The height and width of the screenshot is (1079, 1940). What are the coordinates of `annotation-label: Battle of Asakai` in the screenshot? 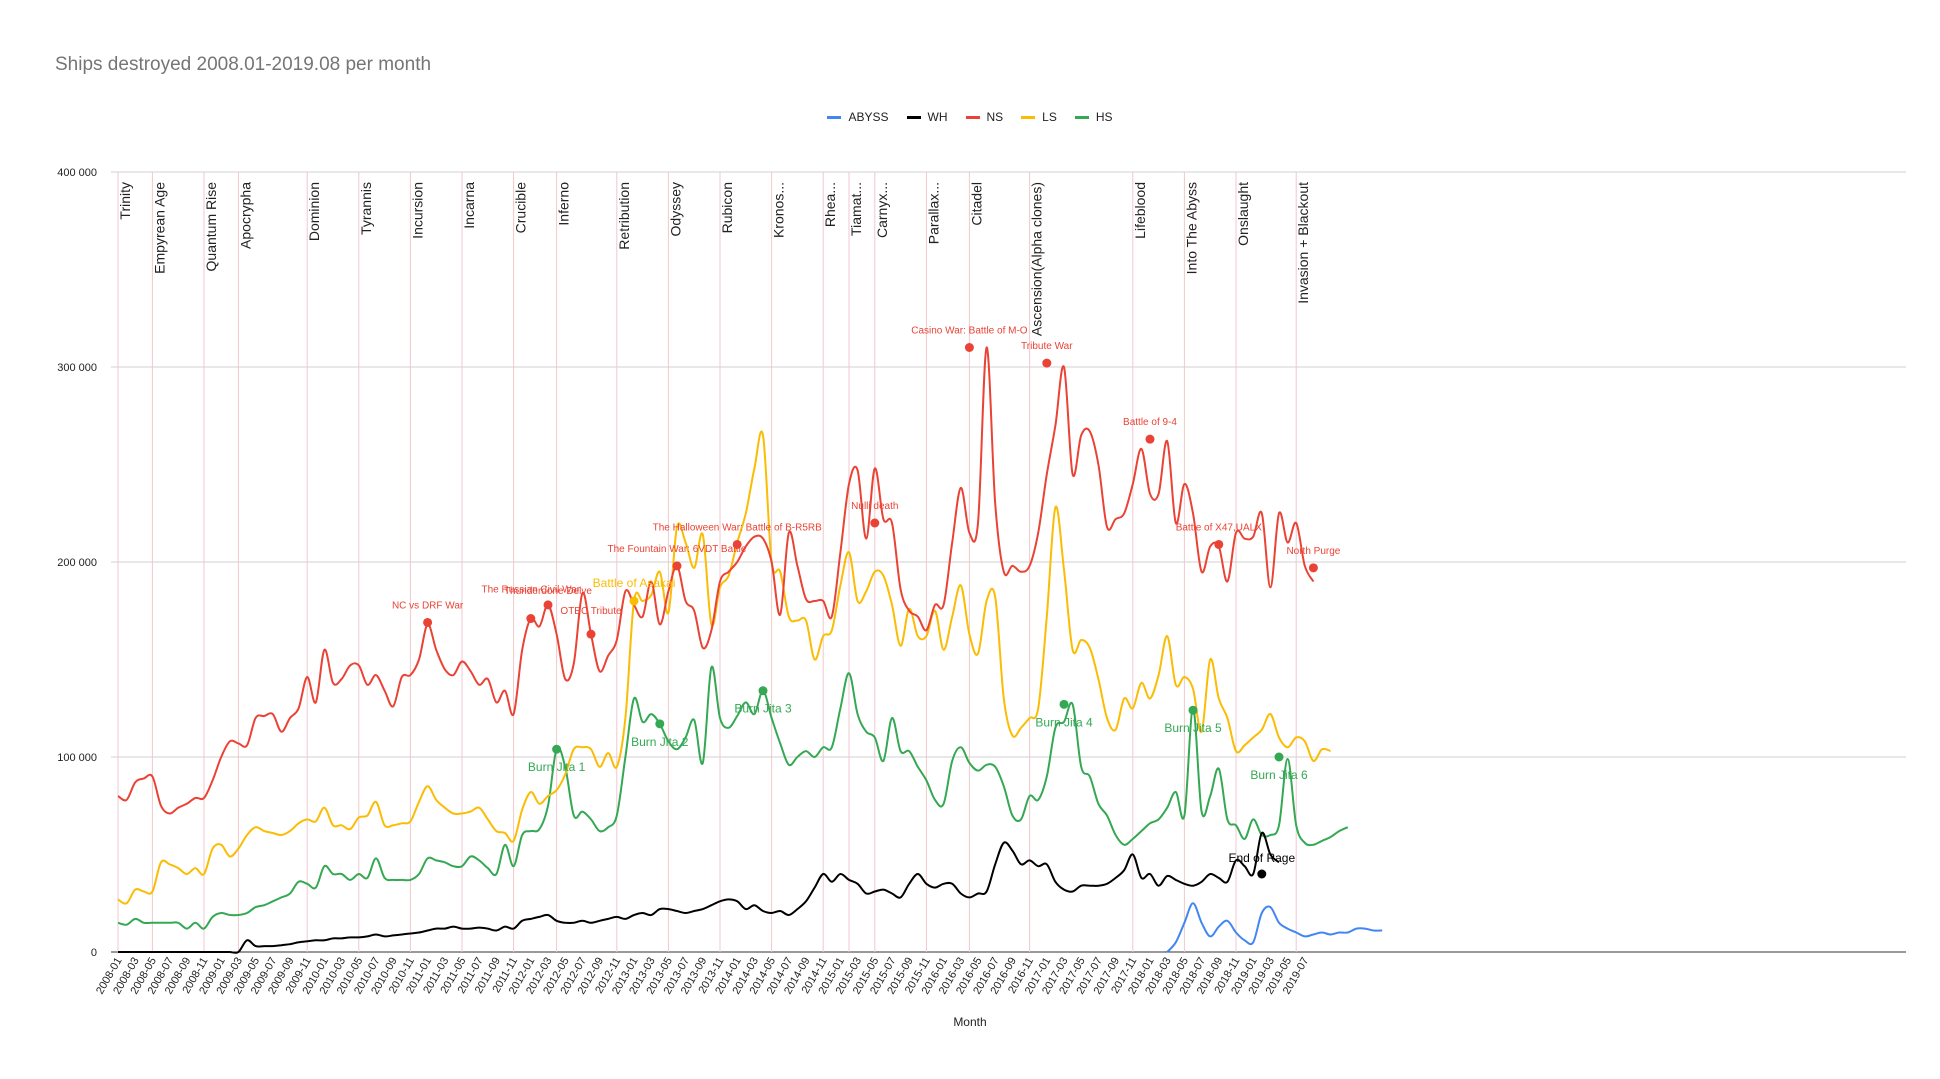 It's located at (634, 583).